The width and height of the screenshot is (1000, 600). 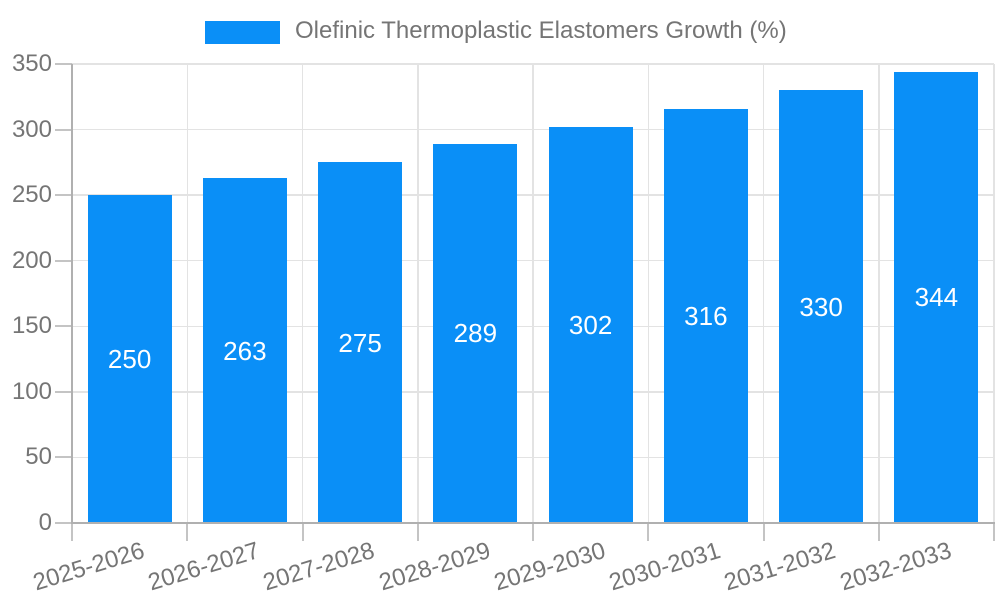 I want to click on bar-value-label: 302, so click(x=590, y=324).